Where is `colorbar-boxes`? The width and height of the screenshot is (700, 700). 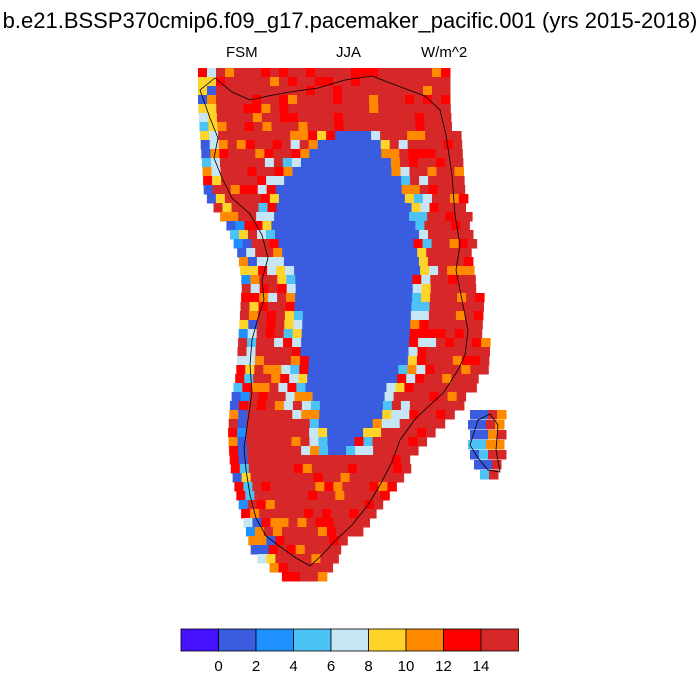
colorbar-boxes is located at coordinates (349, 640).